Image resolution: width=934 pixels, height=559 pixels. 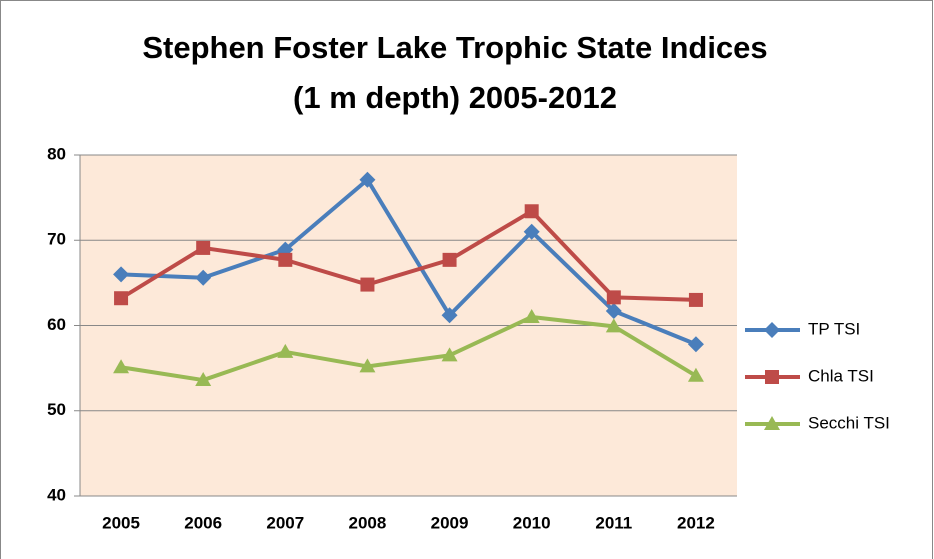 I want to click on x-tick-label: 2008, so click(x=368, y=522).